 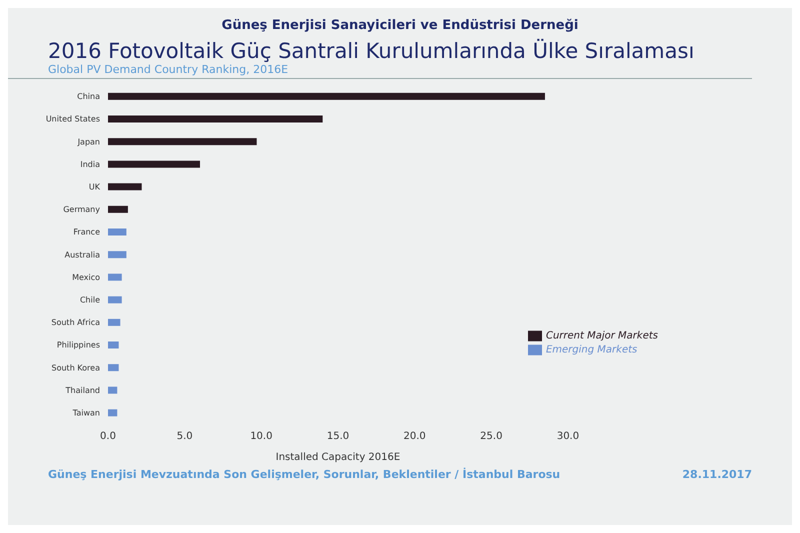 I want to click on text: 28.11.2017, so click(x=717, y=474).